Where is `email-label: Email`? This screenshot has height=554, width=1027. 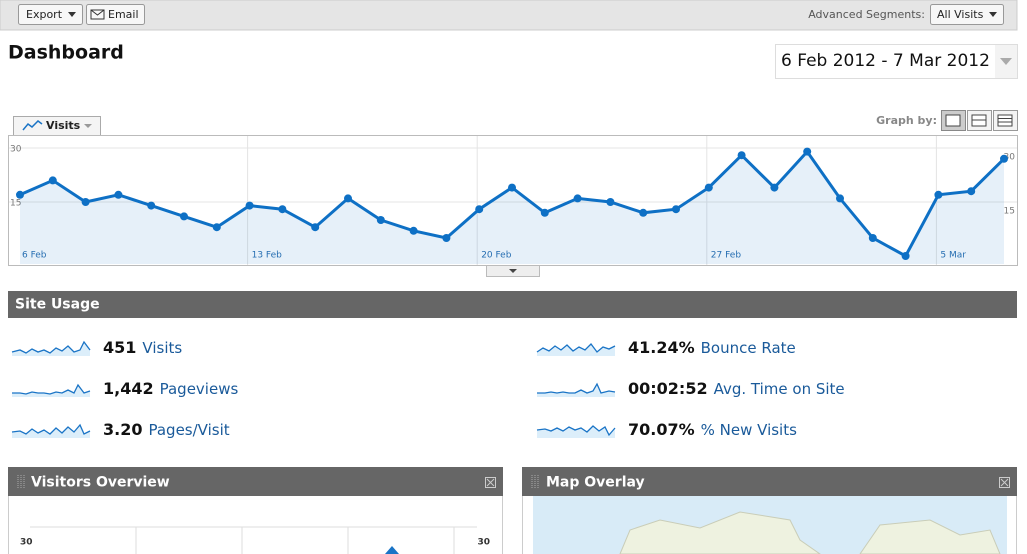 email-label: Email is located at coordinates (123, 14).